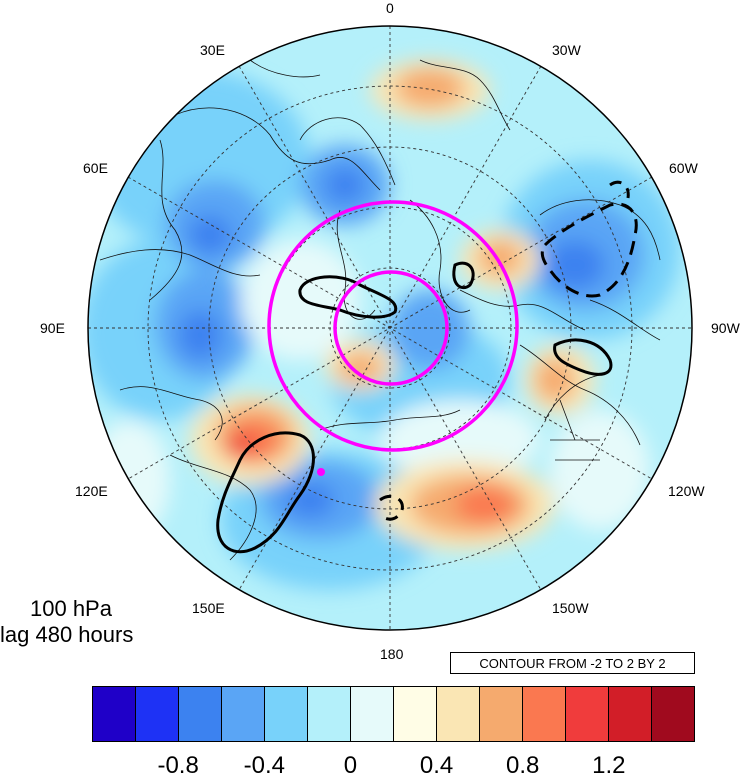  What do you see at coordinates (436, 765) in the screenshot?
I see `colorbar-tick-label: 0.4` at bounding box center [436, 765].